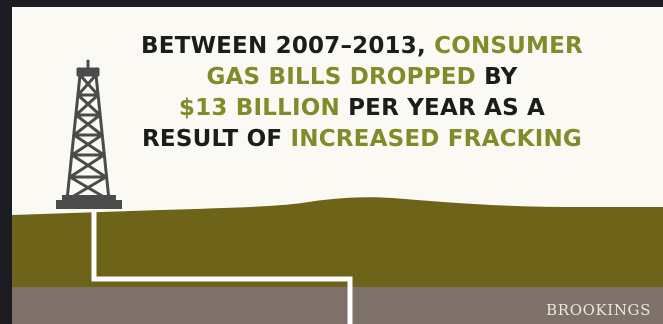 This screenshot has width=663, height=324. What do you see at coordinates (259, 108) in the screenshot?
I see `headline-highlight: $13 BILLION` at bounding box center [259, 108].